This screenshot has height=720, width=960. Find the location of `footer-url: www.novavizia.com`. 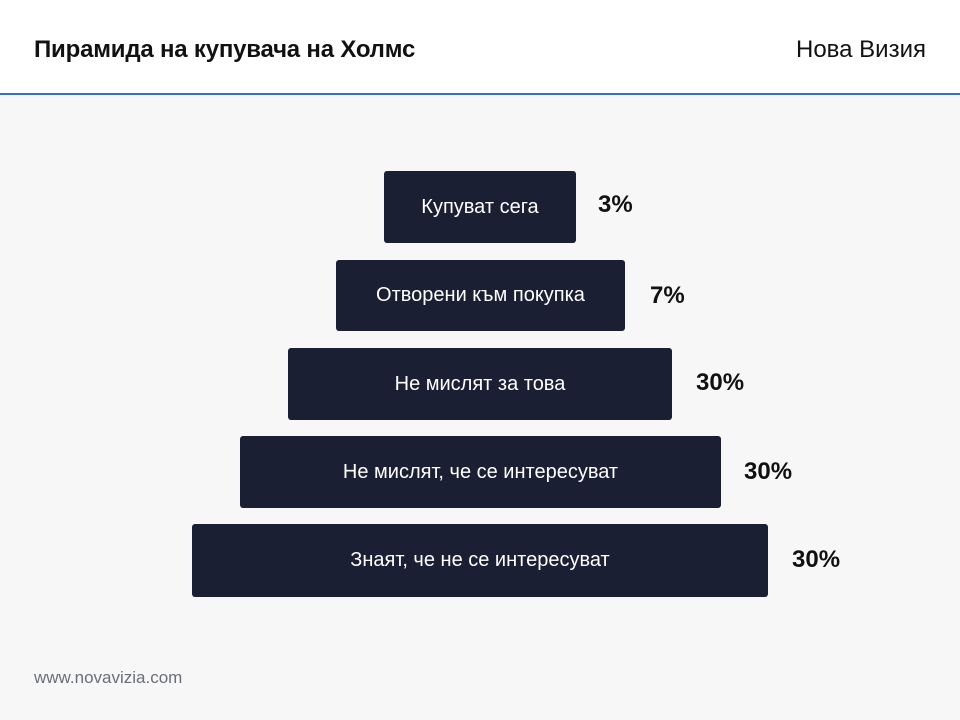

footer-url: www.novavizia.com is located at coordinates (108, 677).